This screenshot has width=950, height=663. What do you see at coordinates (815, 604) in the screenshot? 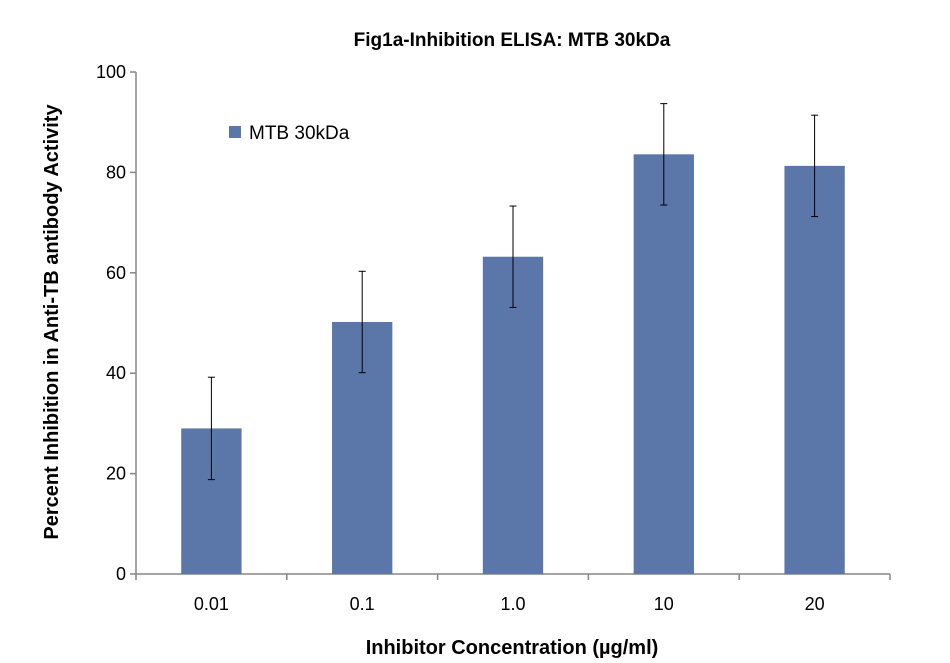
I see `x-tick-label: 20` at bounding box center [815, 604].